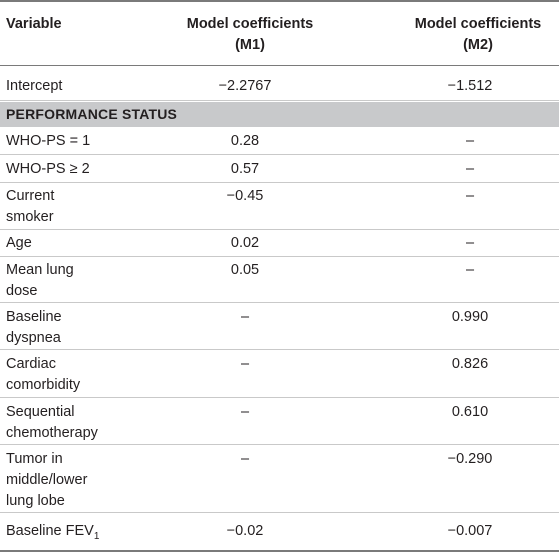  What do you see at coordinates (245, 196) in the screenshot?
I see `cell-m1: −0.45` at bounding box center [245, 196].